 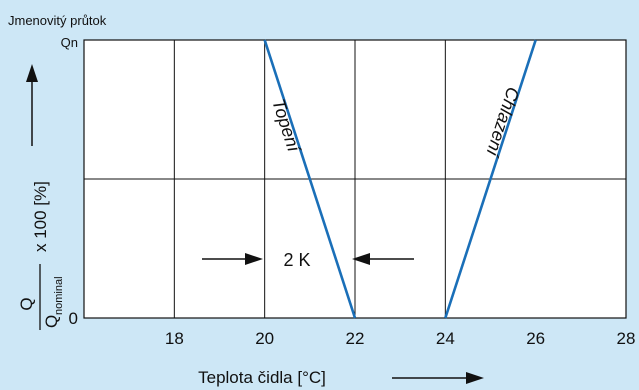 What do you see at coordinates (174, 338) in the screenshot?
I see `x-tick-label: 18` at bounding box center [174, 338].